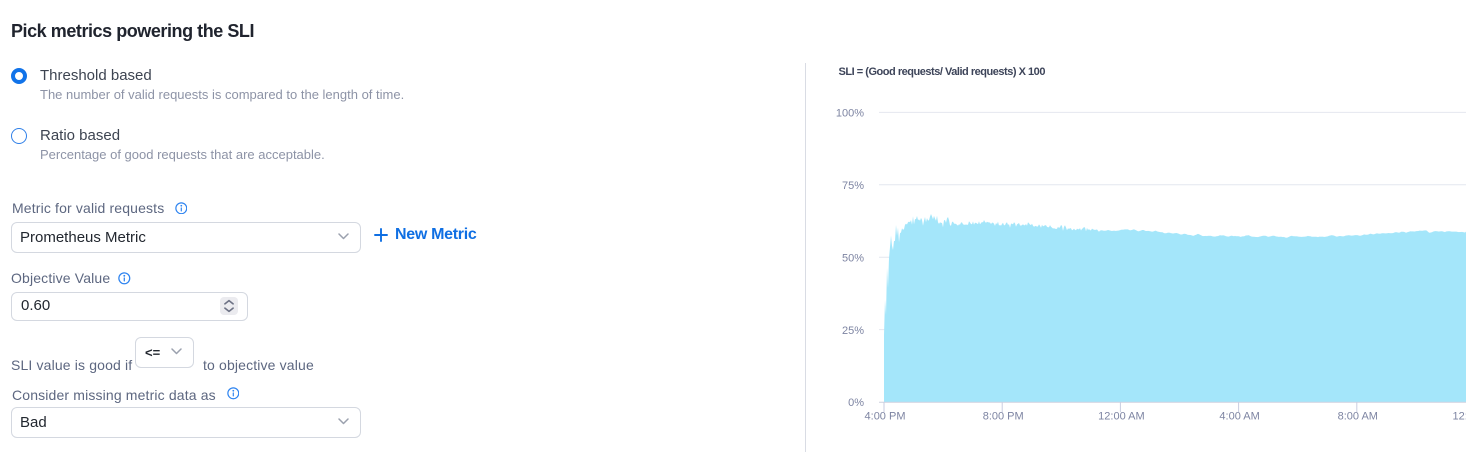 The height and width of the screenshot is (468, 1466). Describe the element at coordinates (1239, 417) in the screenshot. I see `svg-text: 4:00 AM` at that location.